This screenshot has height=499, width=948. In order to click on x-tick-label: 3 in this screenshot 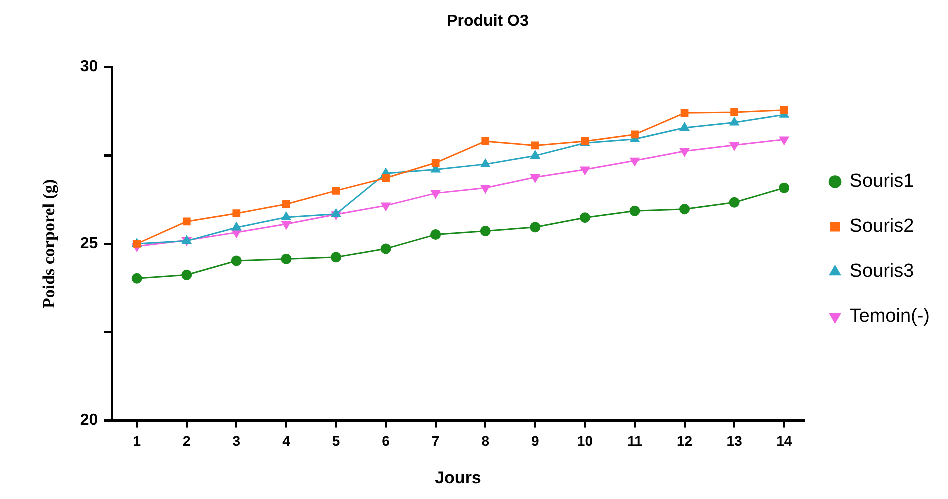, I will do `click(236, 441)`.